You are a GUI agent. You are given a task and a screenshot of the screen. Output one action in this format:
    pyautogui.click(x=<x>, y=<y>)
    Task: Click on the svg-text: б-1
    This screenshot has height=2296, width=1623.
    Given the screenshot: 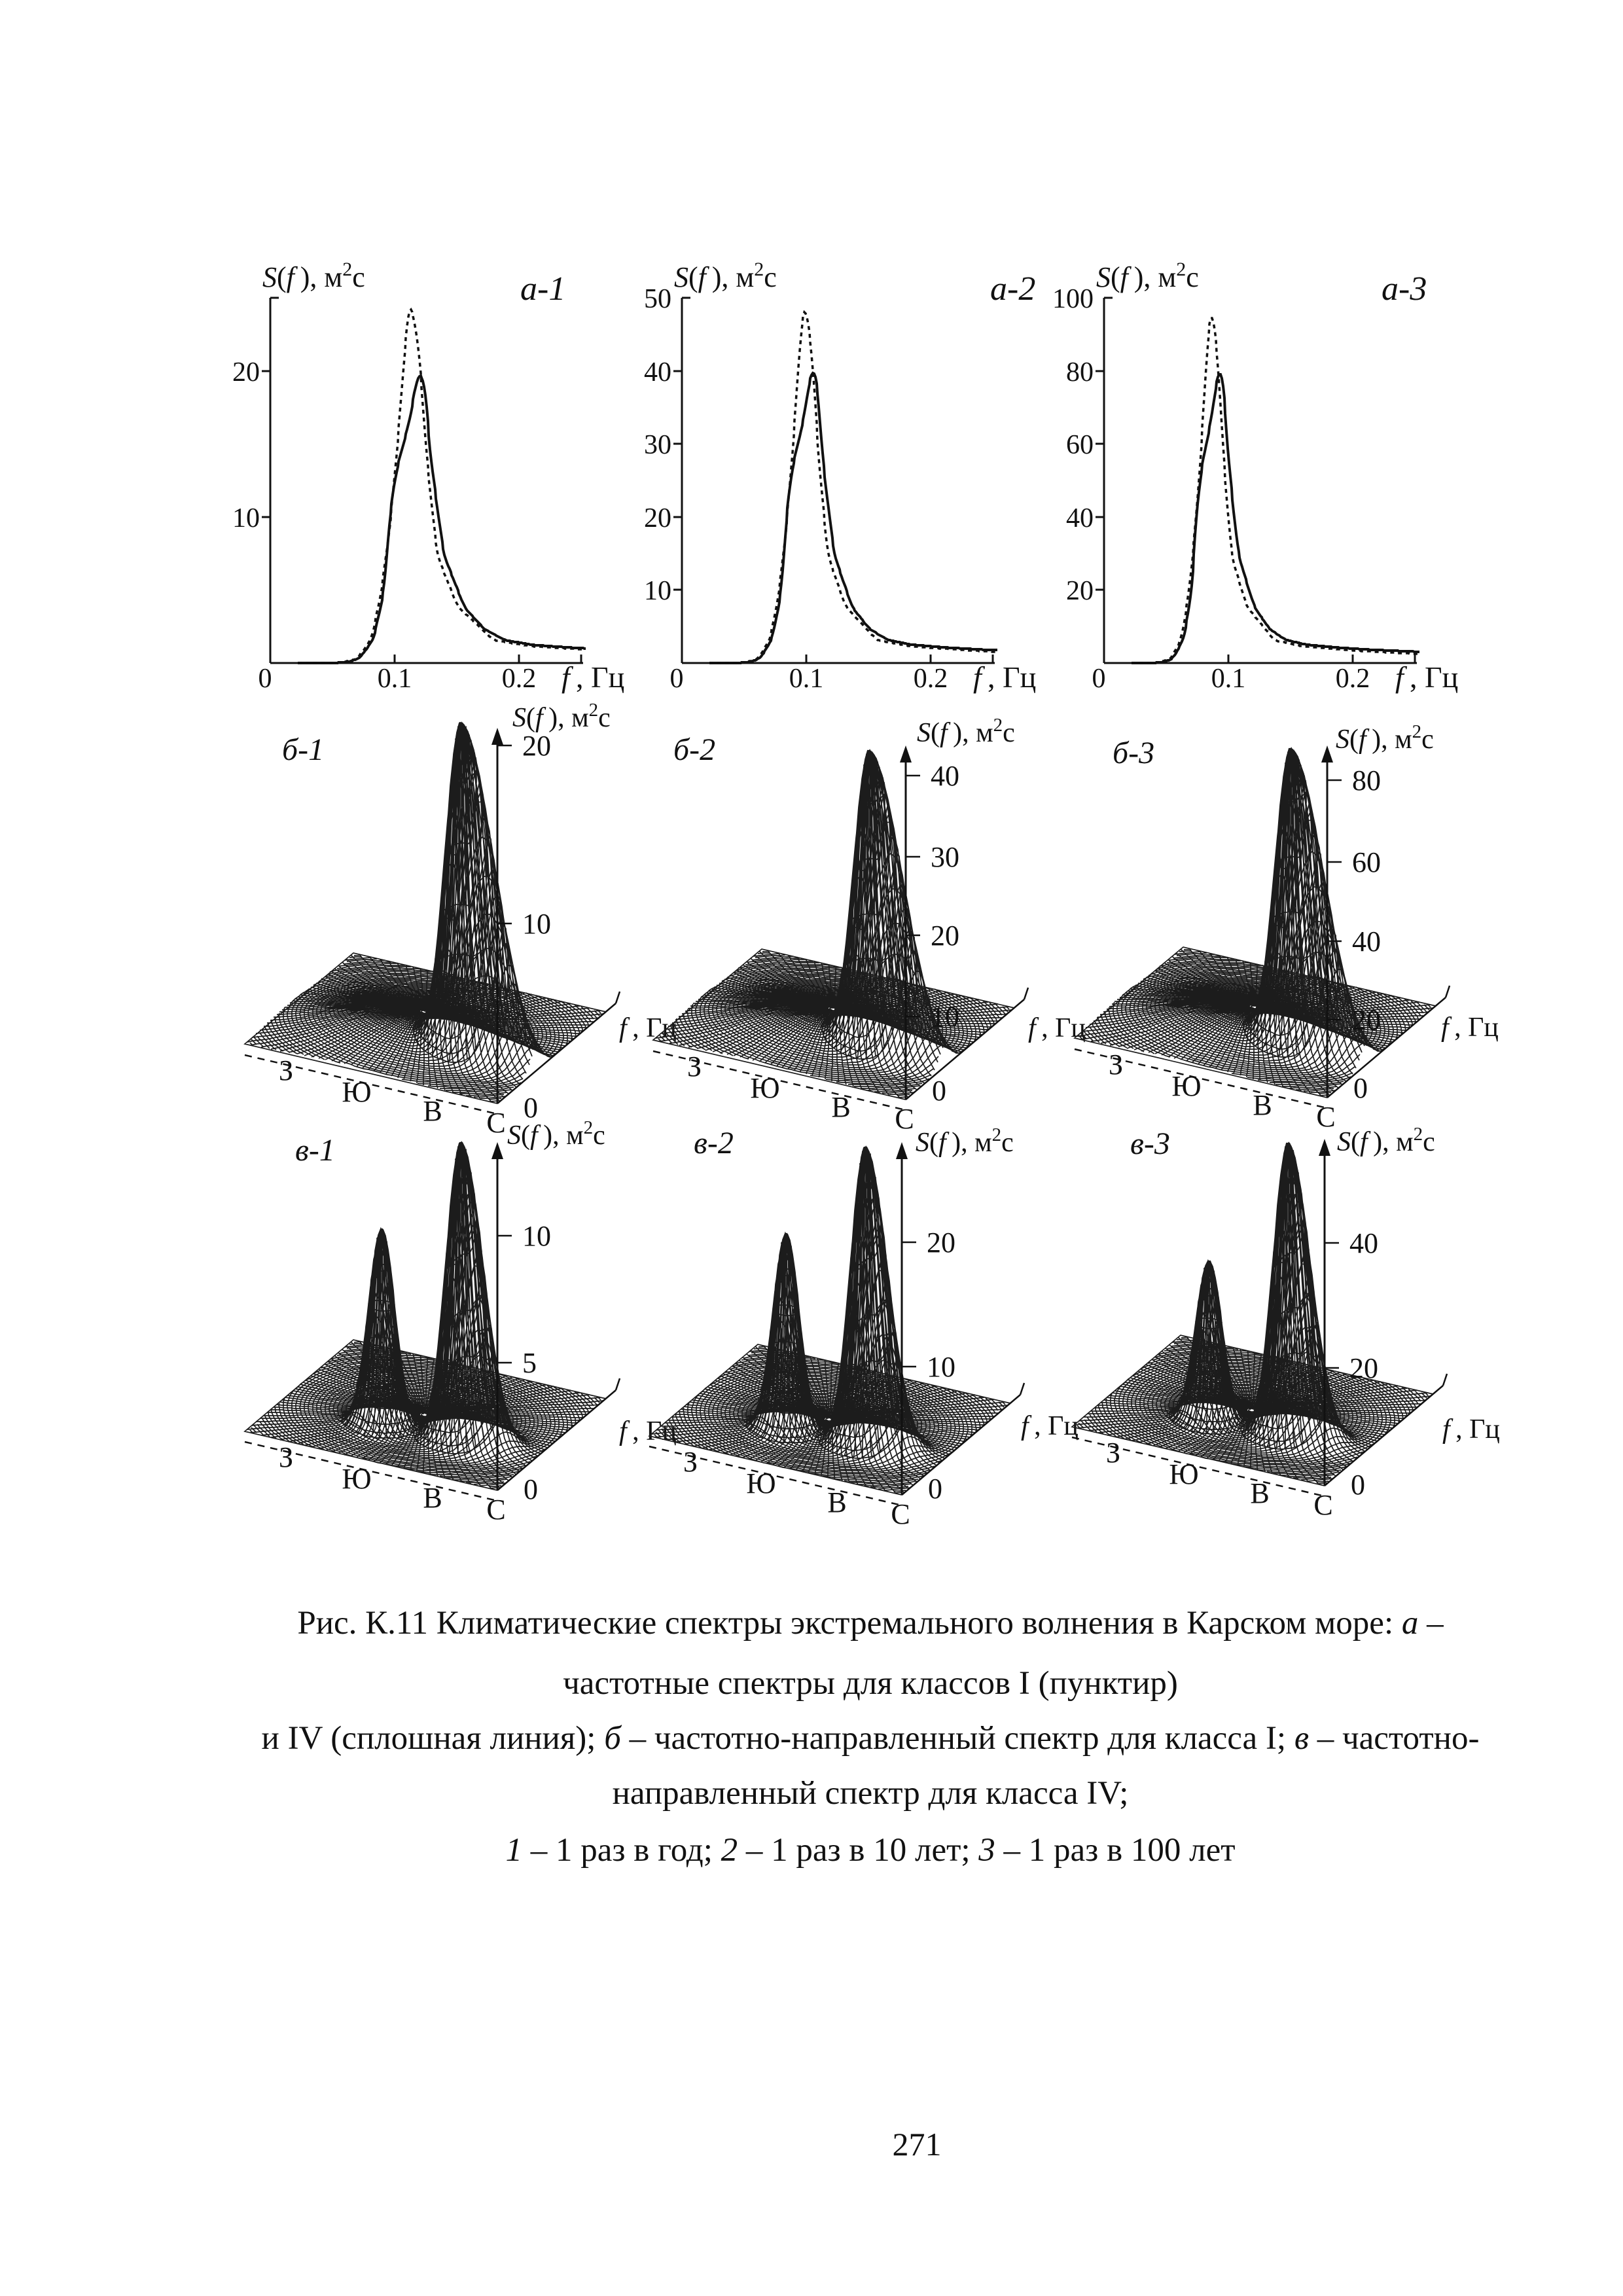 What is the action you would take?
    pyautogui.click(x=303, y=749)
    